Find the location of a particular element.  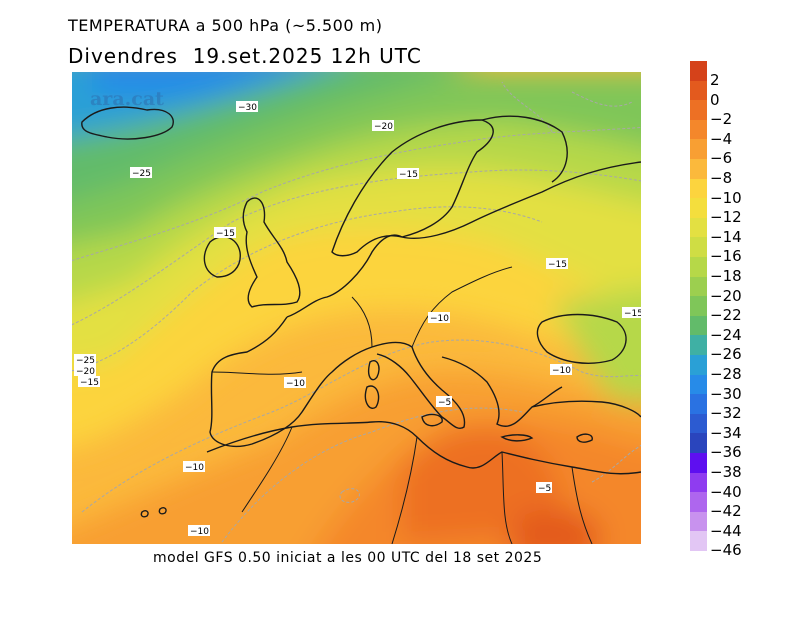

chart-title: TEMPERATURA a 500 hPa (~5.500 m) is located at coordinates (225, 25).